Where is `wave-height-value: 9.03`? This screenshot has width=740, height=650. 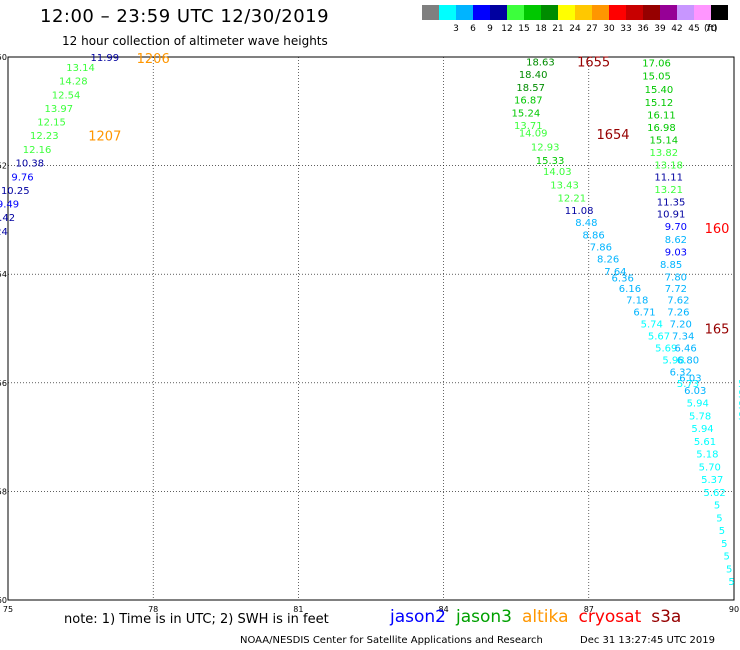 wave-height-value: 9.03 is located at coordinates (676, 252).